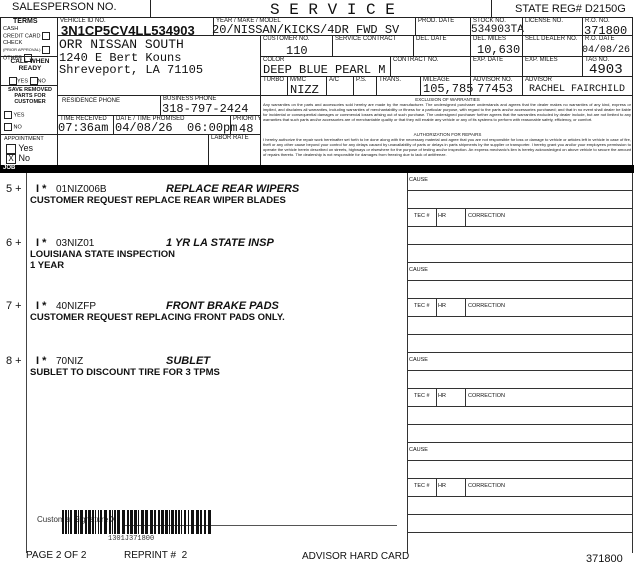  I want to click on auth-heading: AUTHORIZATION FOR REPAIRS, so click(447, 134).